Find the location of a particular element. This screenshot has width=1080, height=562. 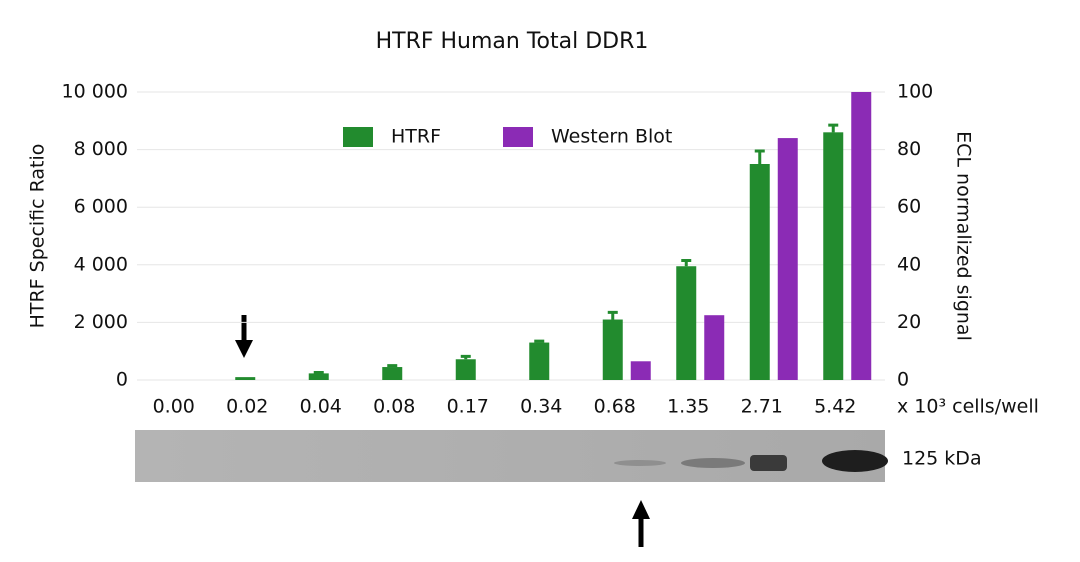

x-tick-label: 0.68 is located at coordinates (615, 407).